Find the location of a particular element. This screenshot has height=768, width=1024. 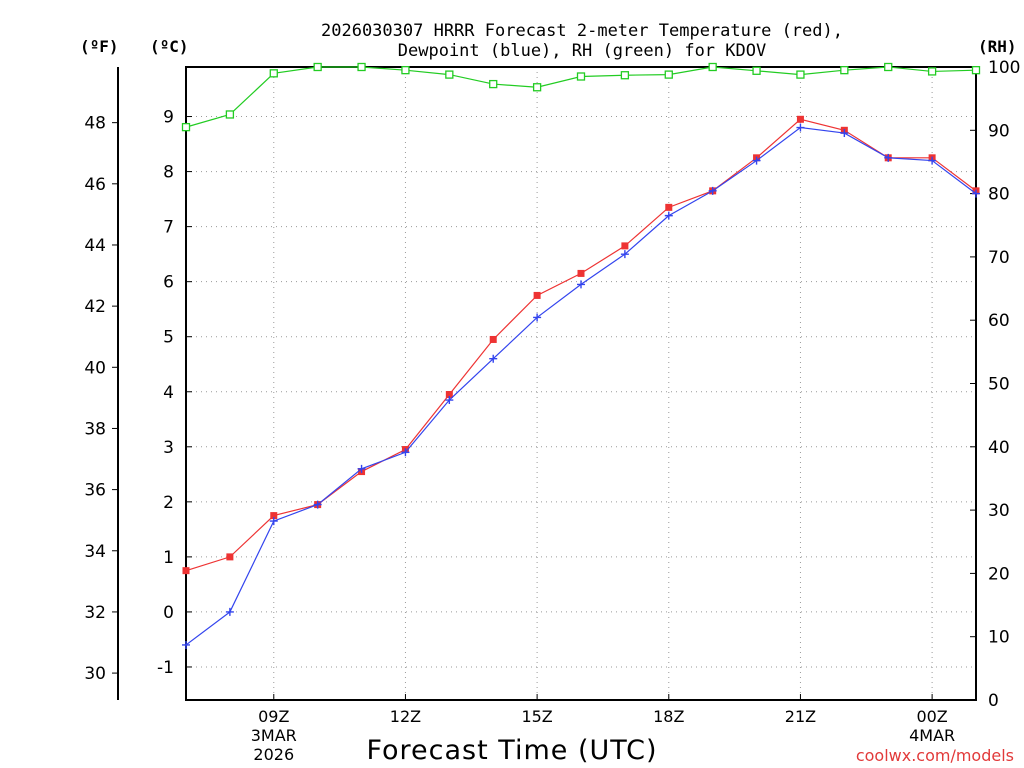

celsius-tick-label: 1 is located at coordinates (168, 558).